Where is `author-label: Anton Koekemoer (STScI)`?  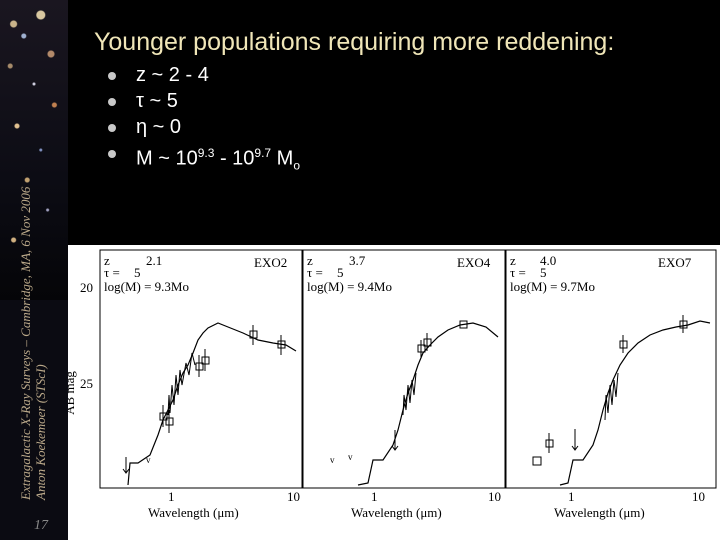
author-label: Anton Koekemoer (STScI) is located at coordinates (40, 432).